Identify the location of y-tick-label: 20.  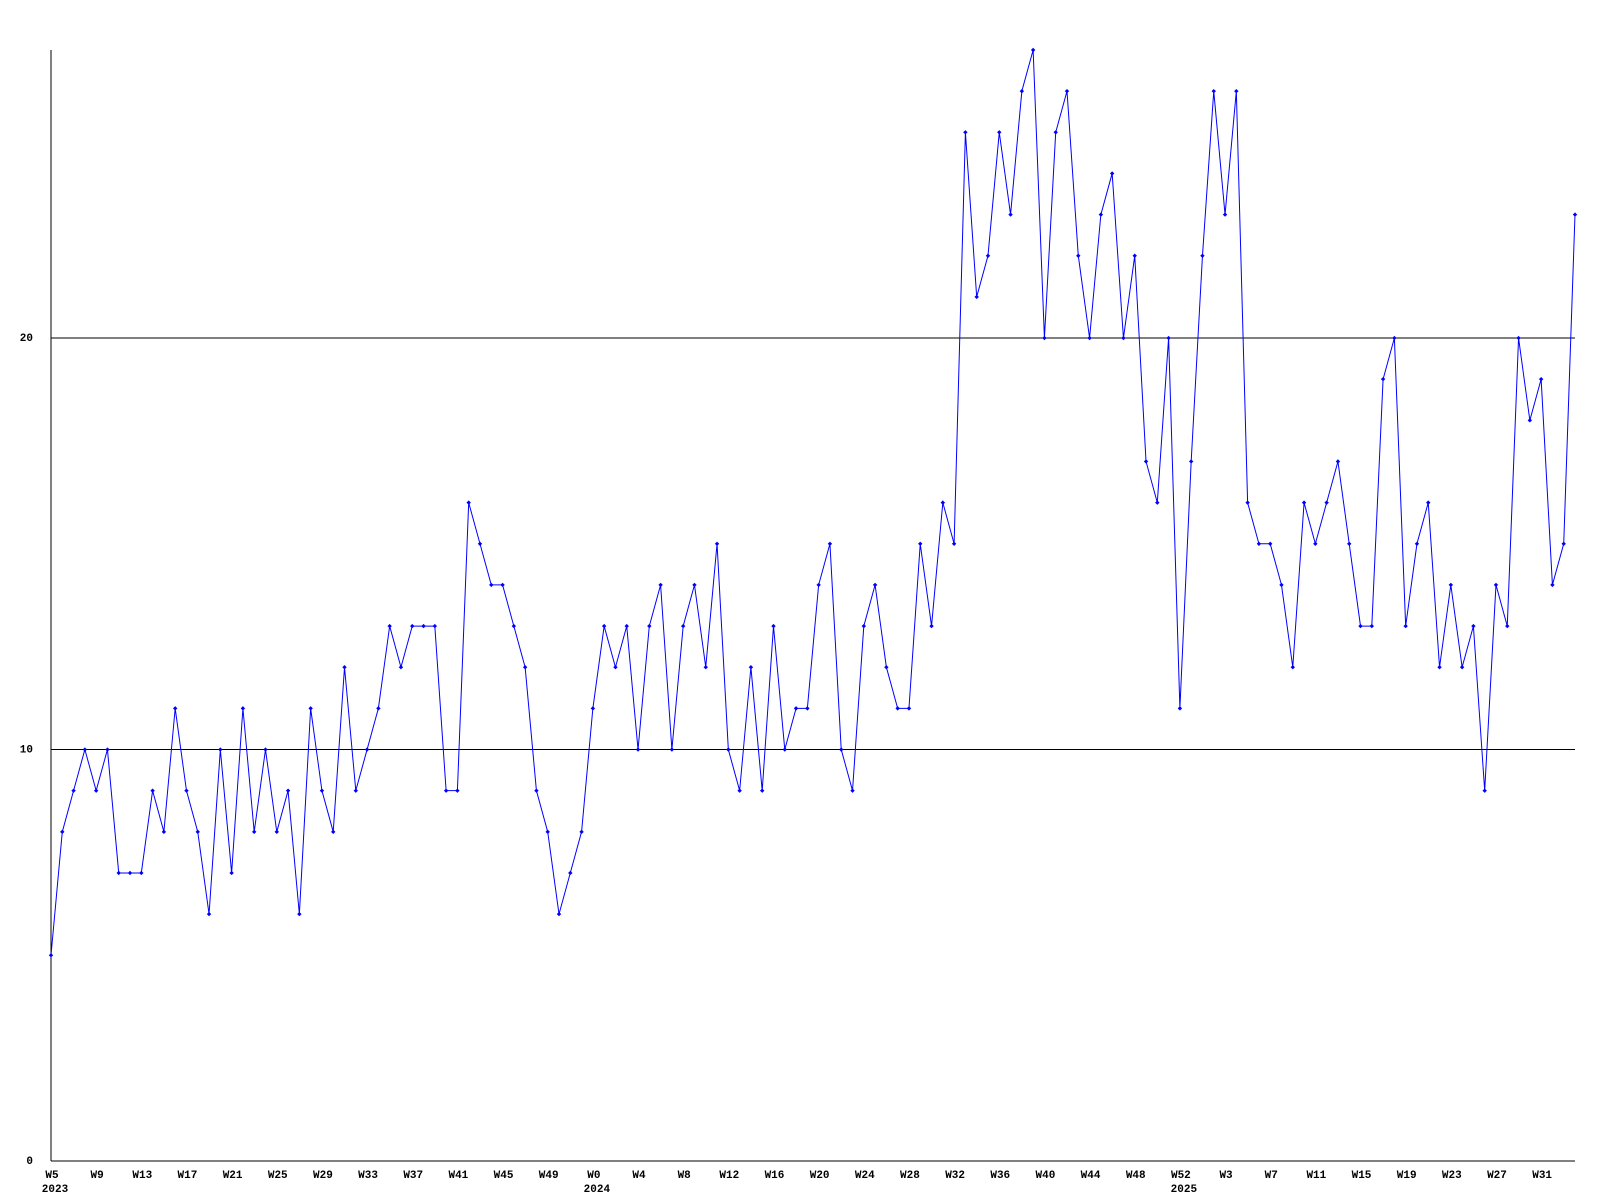
(26, 339).